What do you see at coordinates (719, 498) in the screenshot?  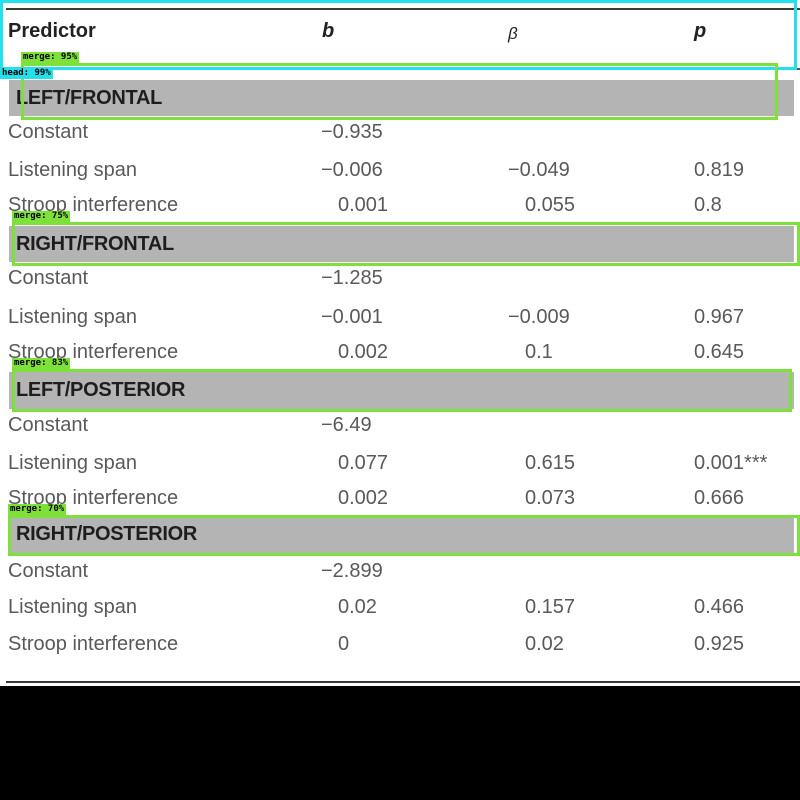 I see `p-cell: 0.666` at bounding box center [719, 498].